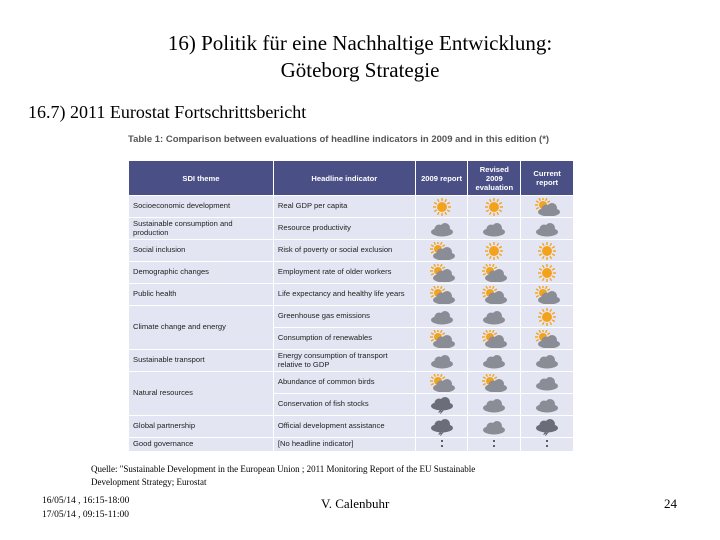 Image resolution: width=720 pixels, height=540 pixels. Describe the element at coordinates (494, 178) in the screenshot. I see `header-revised-2009: Revised 2009 evaluation` at that location.